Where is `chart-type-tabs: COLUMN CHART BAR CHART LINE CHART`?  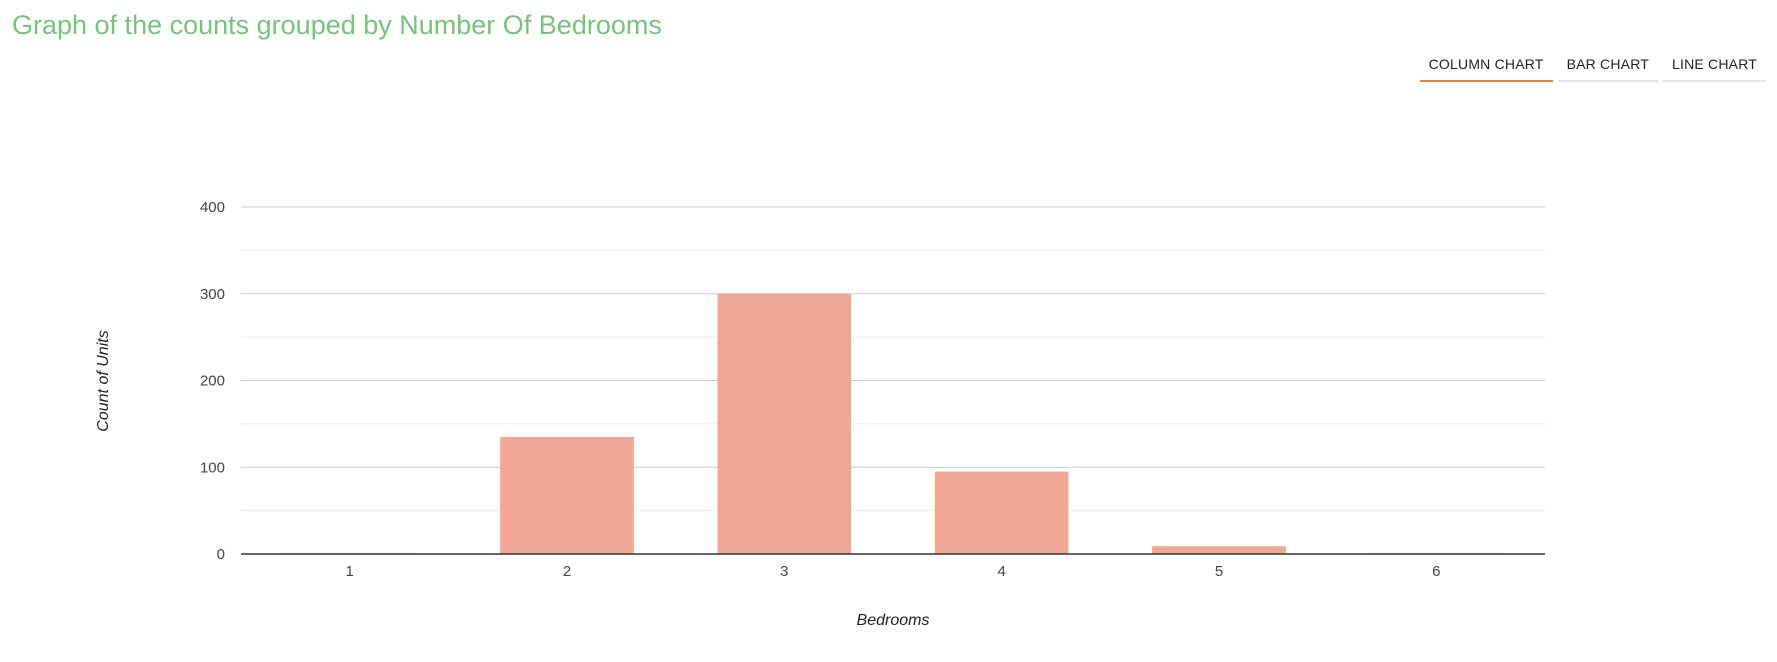
chart-type-tabs: COLUMN CHART BAR CHART LINE CHART is located at coordinates (1592, 66).